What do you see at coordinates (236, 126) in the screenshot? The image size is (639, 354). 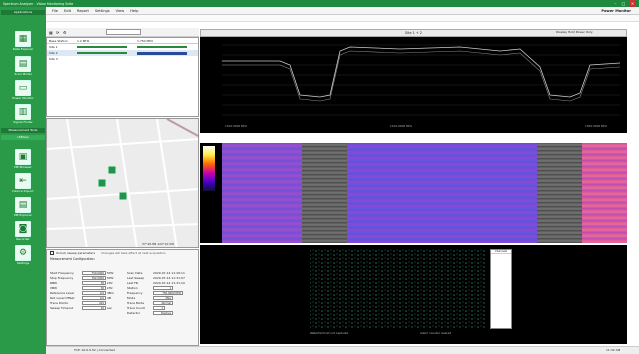 I see `sweep-start-label: 1100.0000 MHz` at bounding box center [236, 126].